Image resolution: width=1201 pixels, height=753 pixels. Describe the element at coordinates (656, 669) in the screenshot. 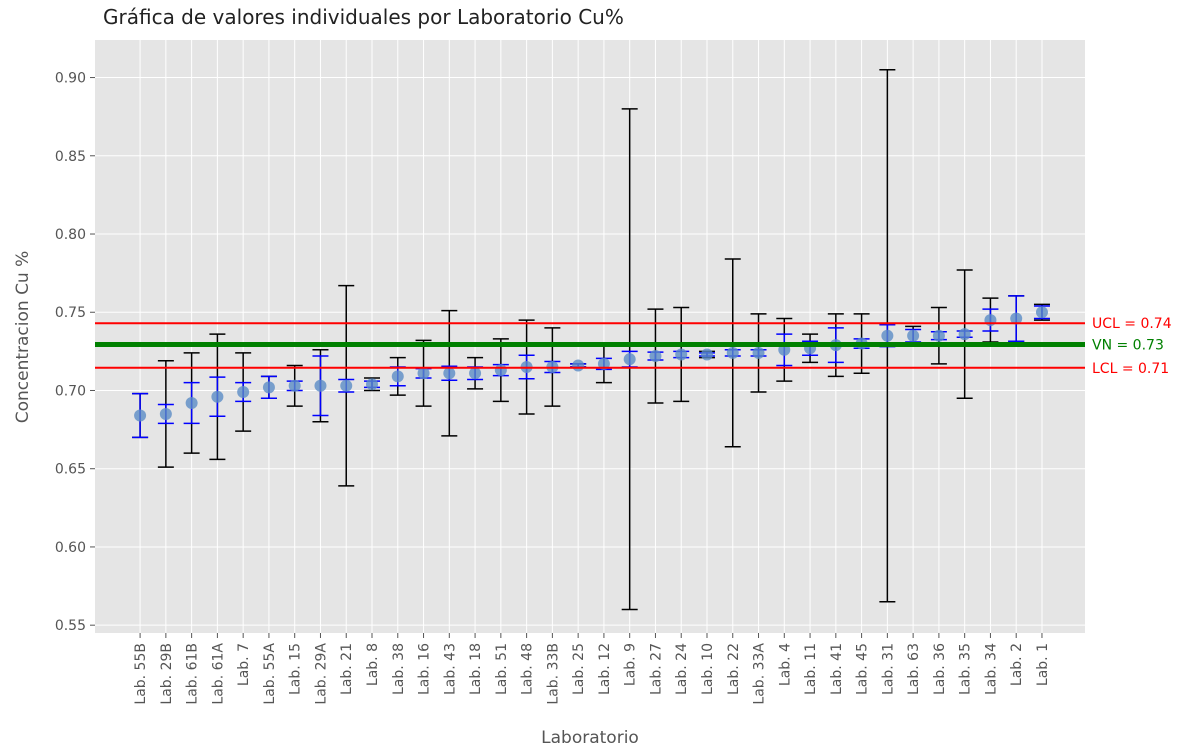

I see `x-tick-label: Lab. 27` at that location.